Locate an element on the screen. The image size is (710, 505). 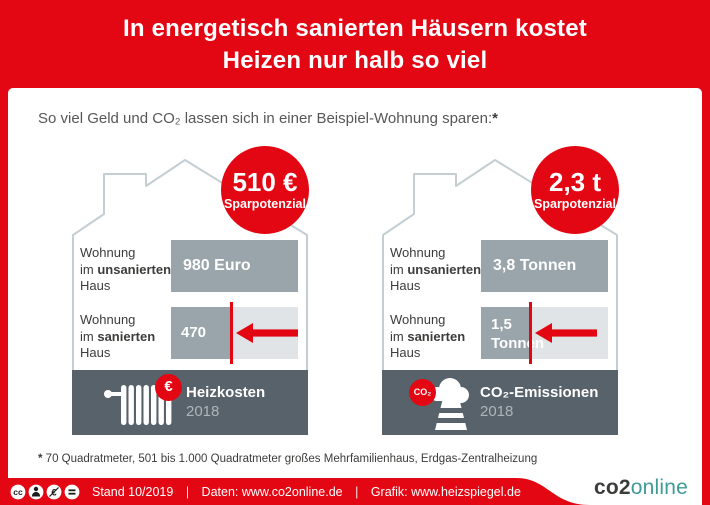
page-title-line2: Heizen nur halb so viel is located at coordinates (355, 60).